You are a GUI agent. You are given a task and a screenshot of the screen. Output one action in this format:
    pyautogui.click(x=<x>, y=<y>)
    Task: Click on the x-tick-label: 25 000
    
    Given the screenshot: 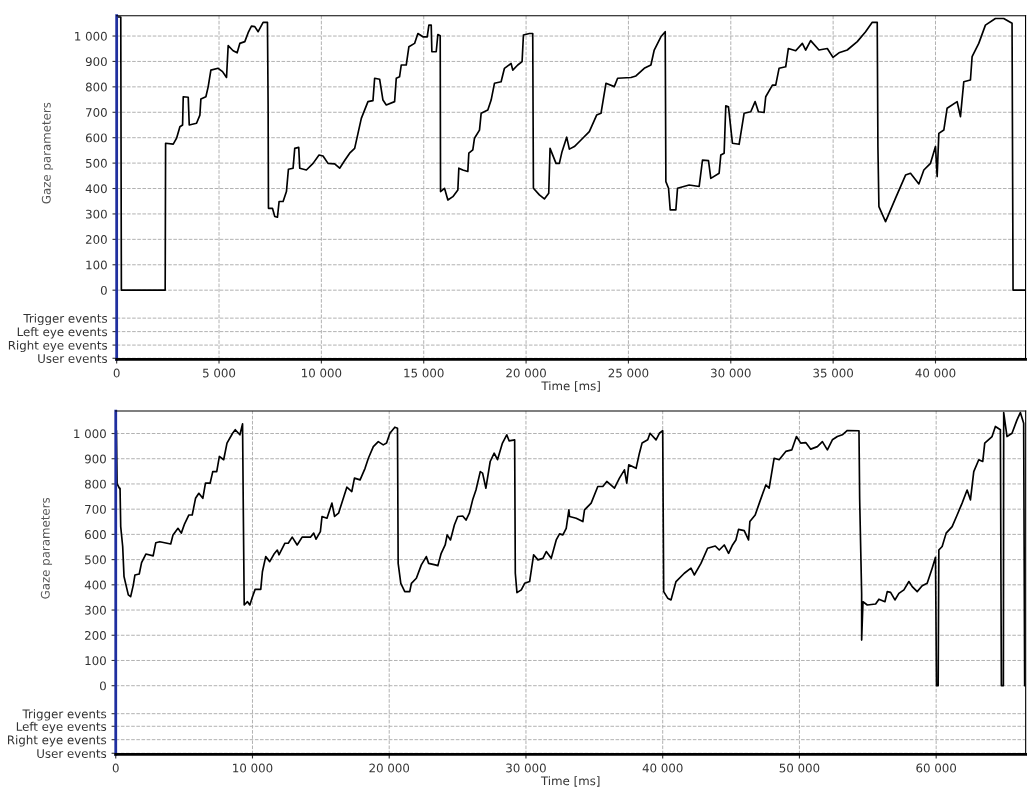 What is the action you would take?
    pyautogui.click(x=628, y=373)
    